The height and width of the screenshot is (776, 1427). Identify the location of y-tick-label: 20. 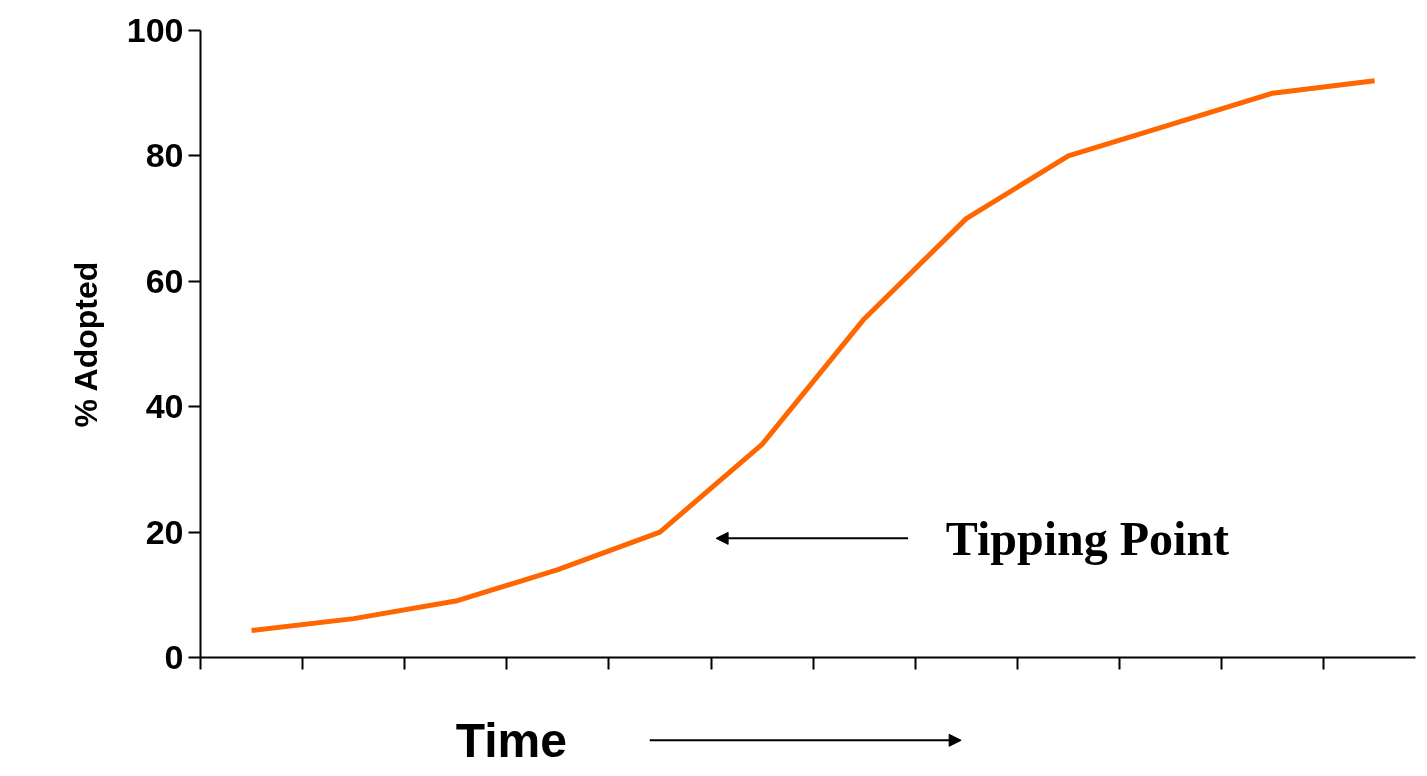
(164, 531).